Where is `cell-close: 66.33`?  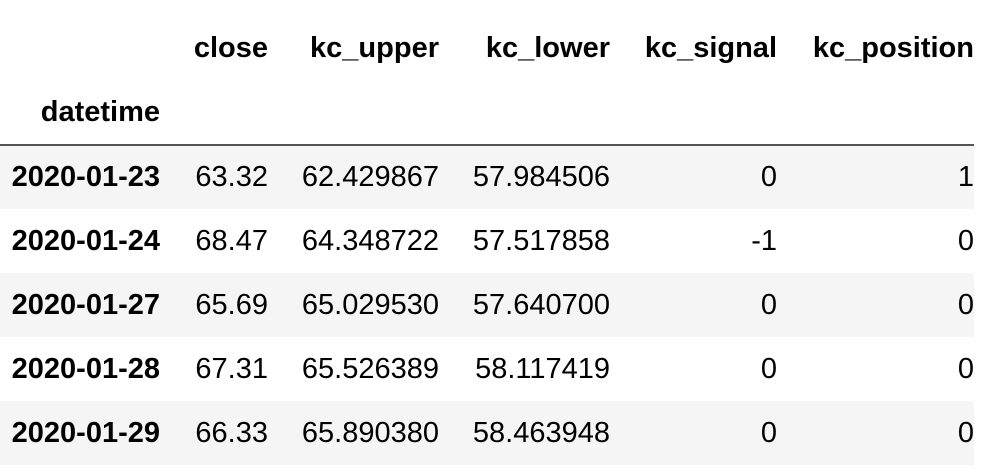 cell-close: 66.33 is located at coordinates (231, 432).